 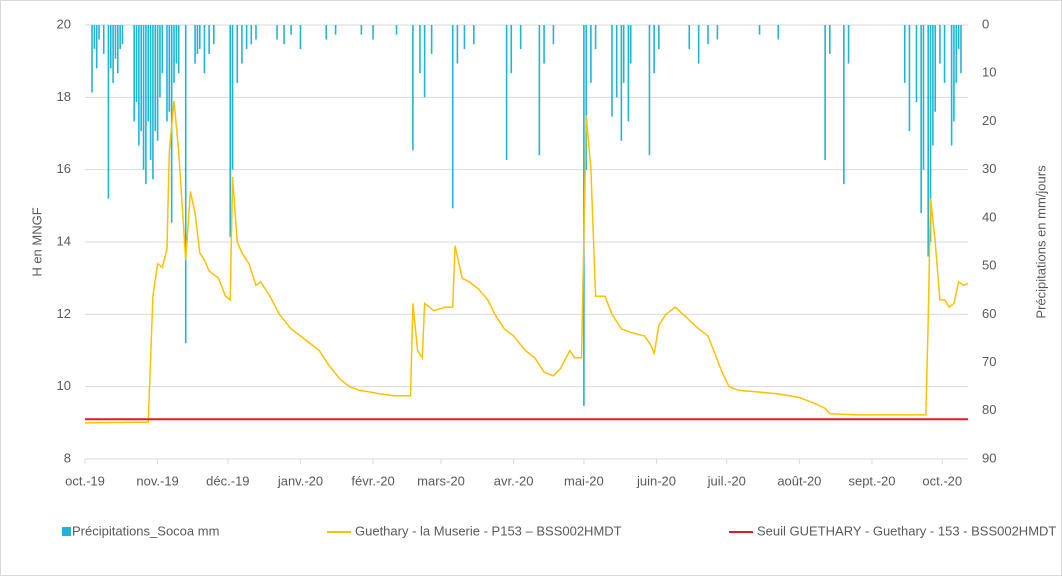 What do you see at coordinates (989, 168) in the screenshot?
I see `y2-tick-label: 30` at bounding box center [989, 168].